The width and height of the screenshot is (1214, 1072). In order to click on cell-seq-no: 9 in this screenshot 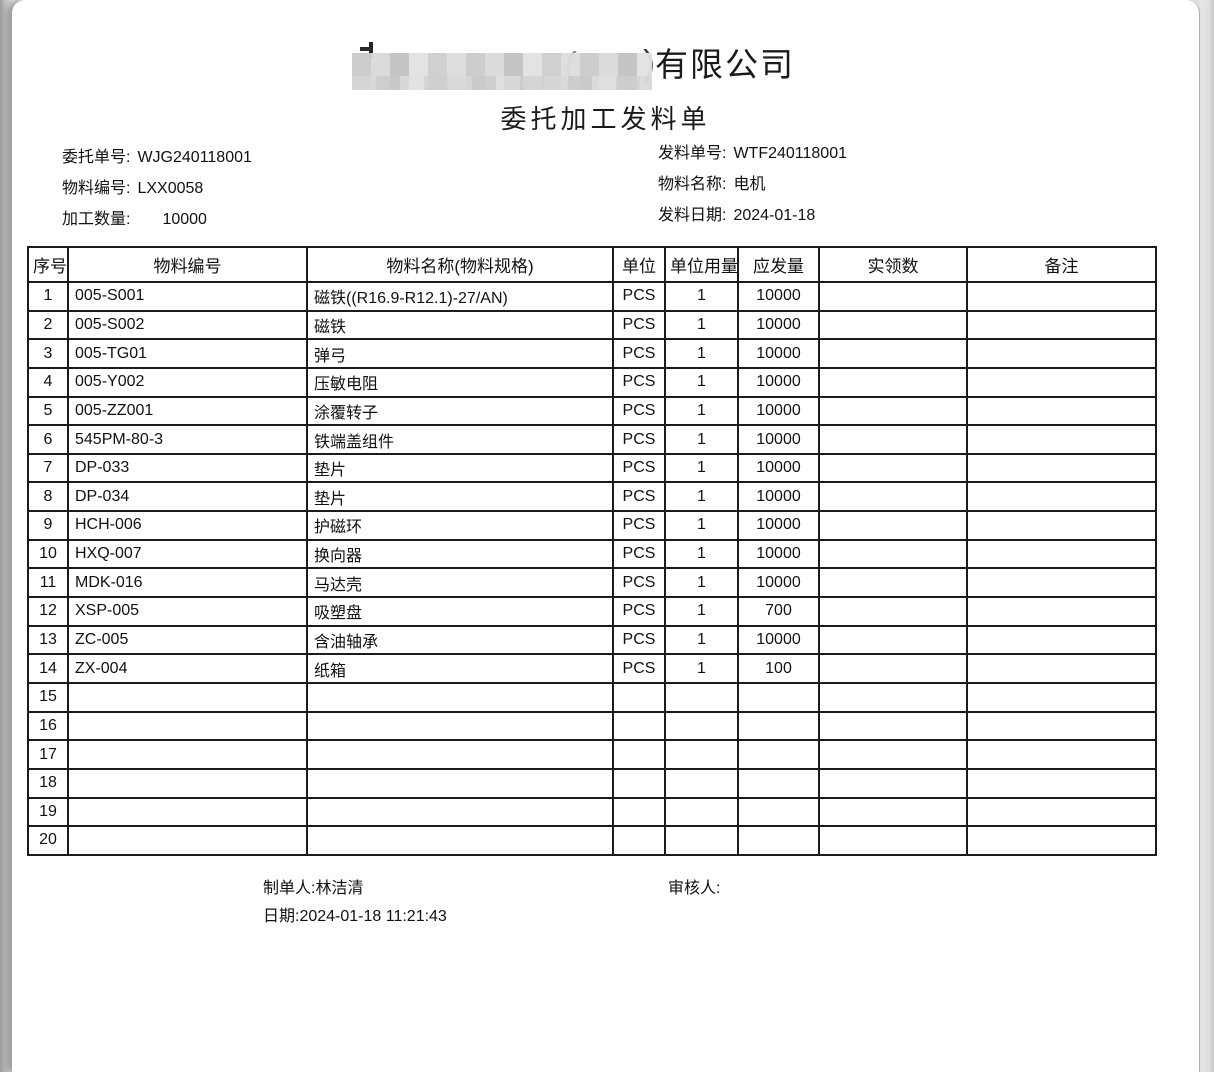, I will do `click(48, 525)`.